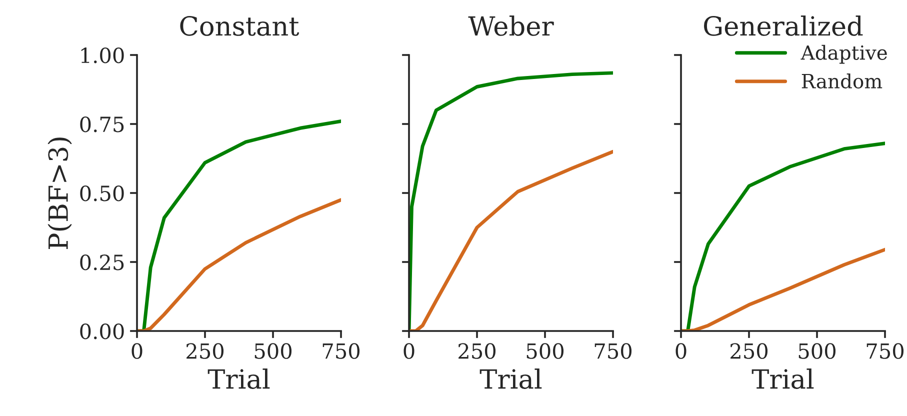 Image resolution: width=907 pixels, height=416 pixels. Describe the element at coordinates (843, 54) in the screenshot. I see `legend-label: Adaptive` at that location.